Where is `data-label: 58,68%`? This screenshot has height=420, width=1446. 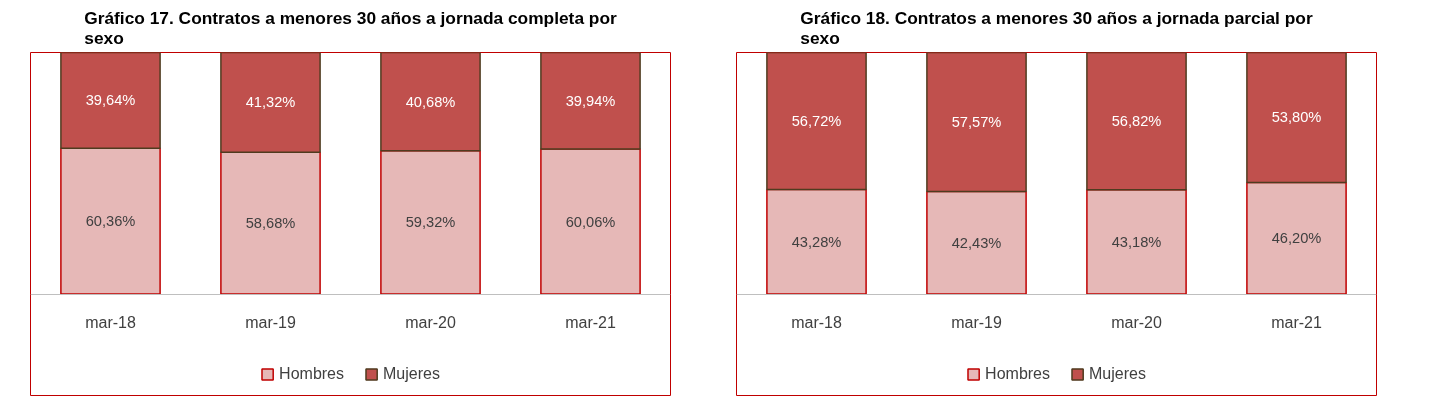
data-label: 58,68% is located at coordinates (270, 223).